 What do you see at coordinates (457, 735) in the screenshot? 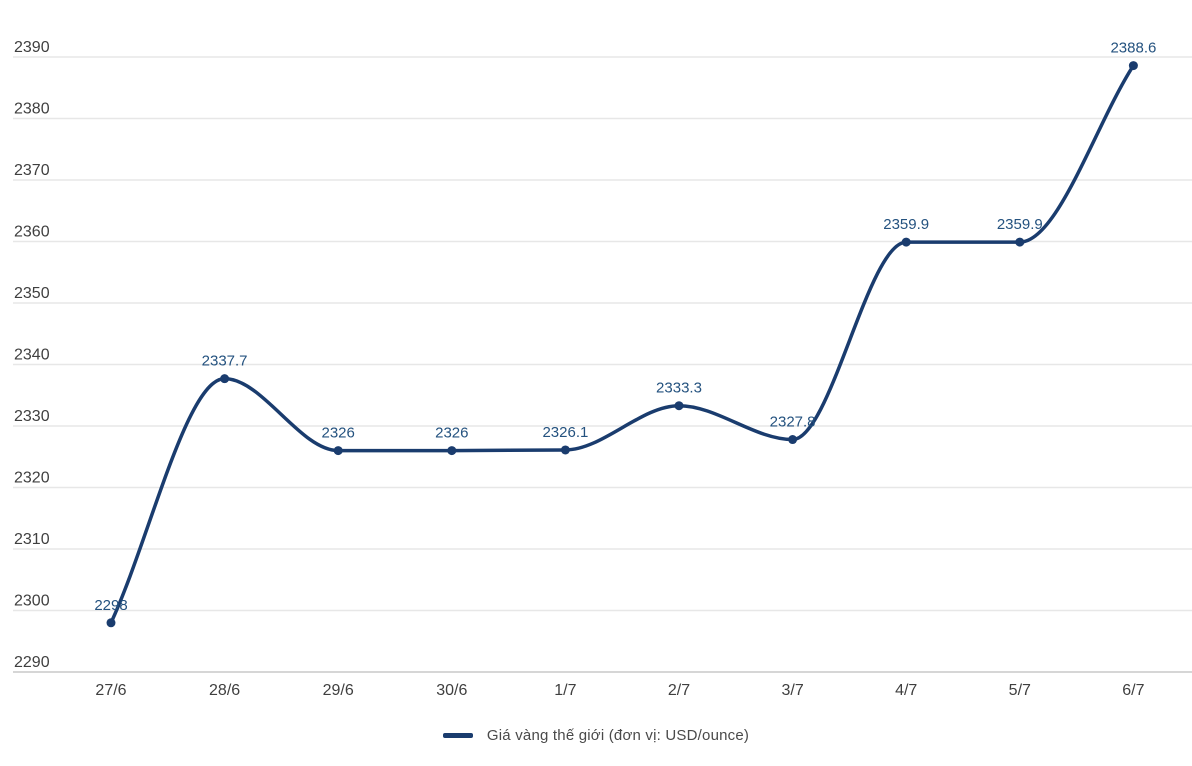
I see `legend-line-swatch` at bounding box center [457, 735].